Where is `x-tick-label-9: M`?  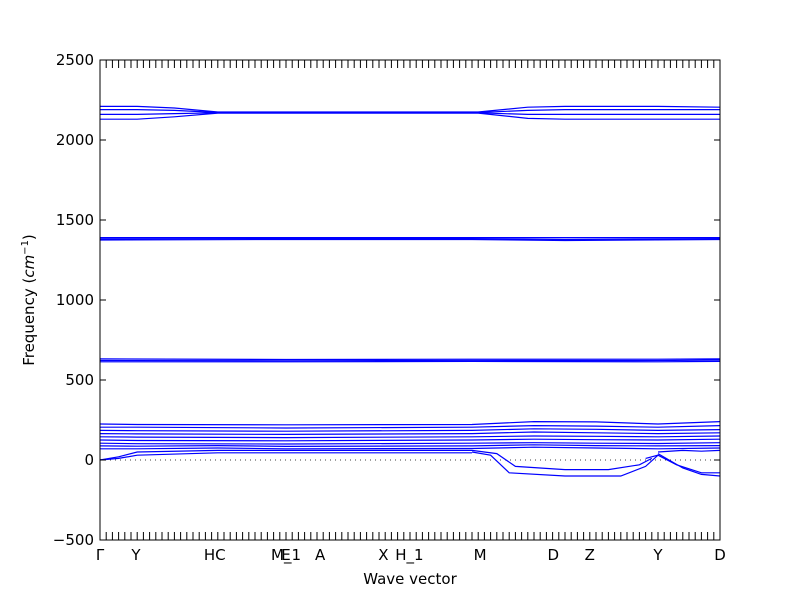 x-tick-label-9: M is located at coordinates (480, 555).